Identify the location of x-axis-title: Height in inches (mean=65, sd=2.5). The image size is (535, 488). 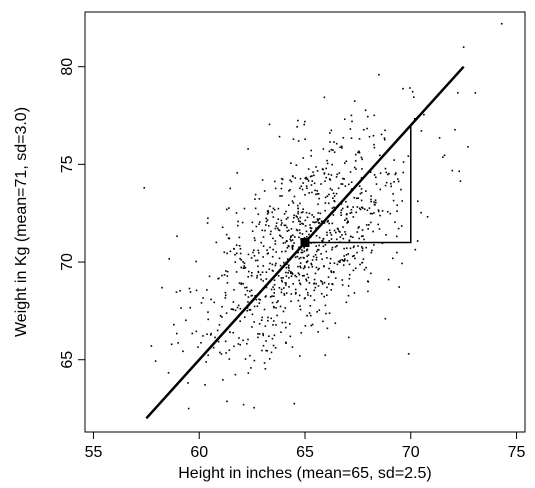
(304, 473).